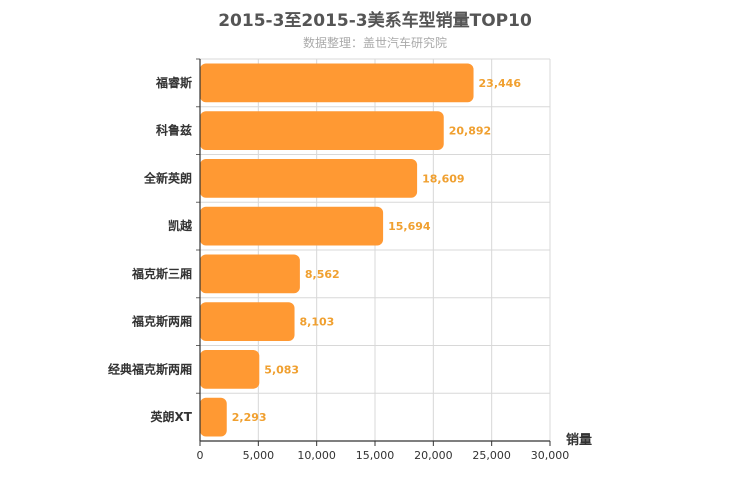  Describe the element at coordinates (249, 417) in the screenshot. I see `data-label: 2,293` at that location.